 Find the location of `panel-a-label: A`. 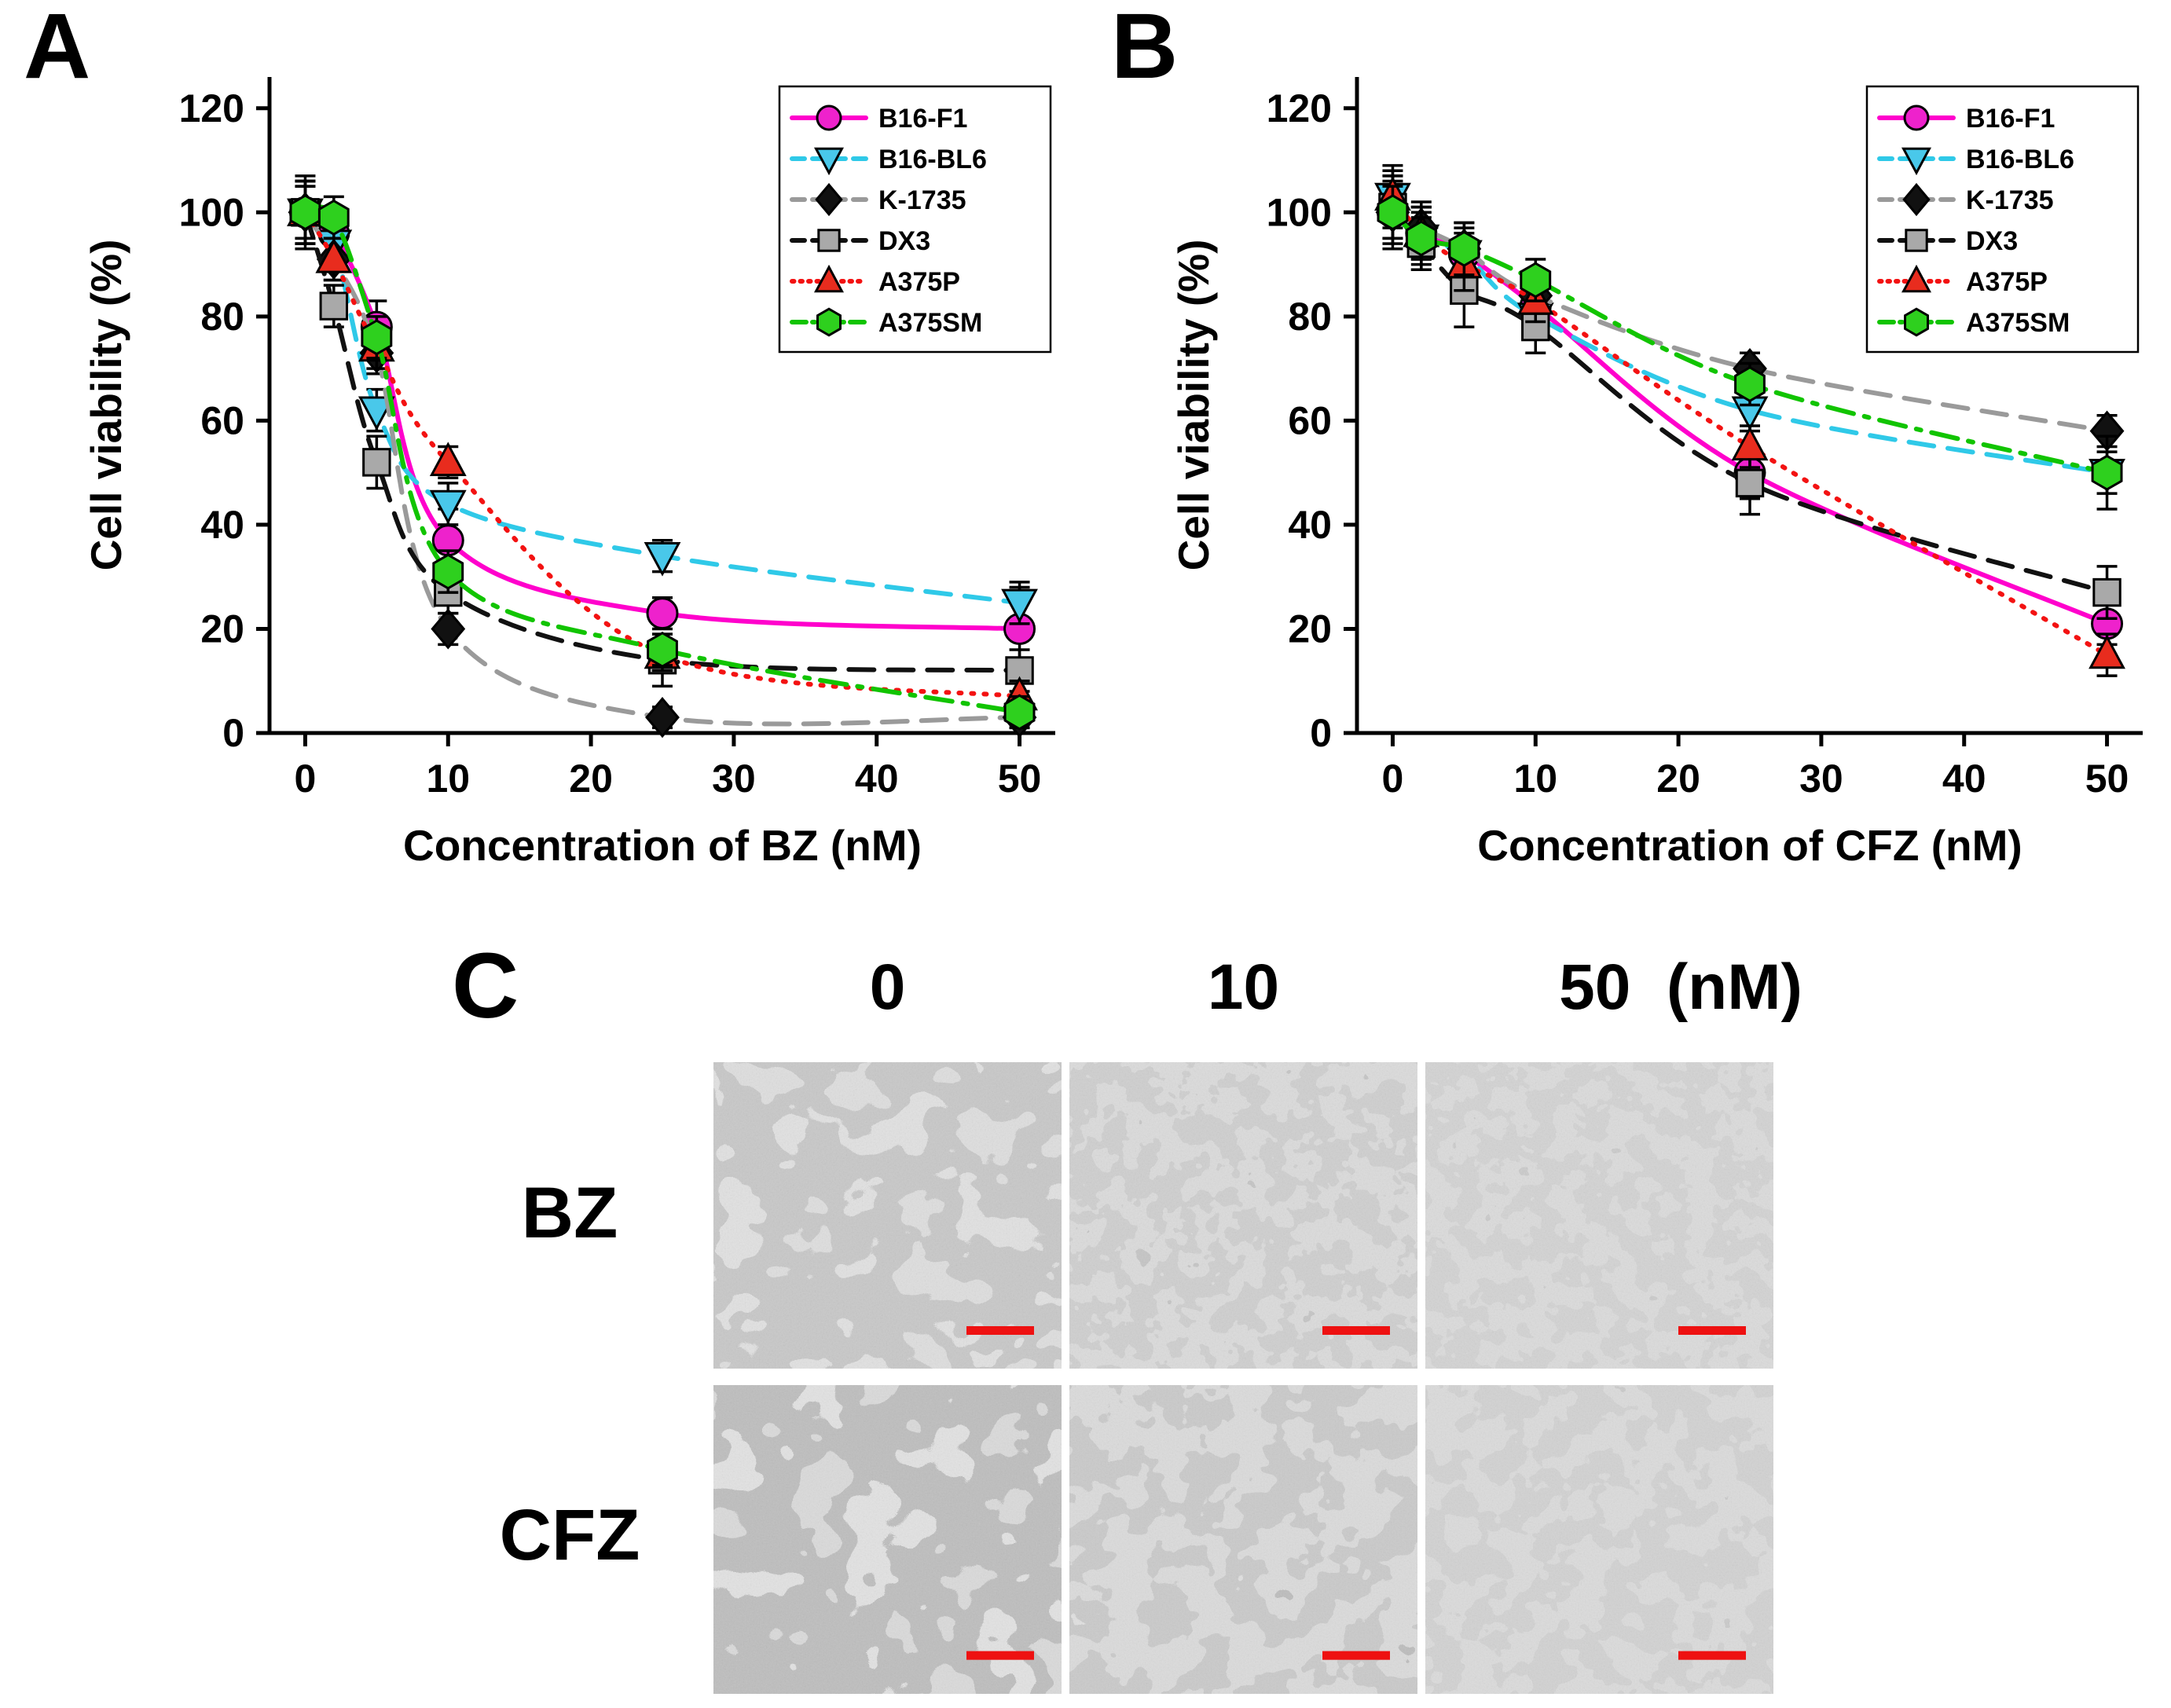

panel-a-label: A is located at coordinates (58, 49).